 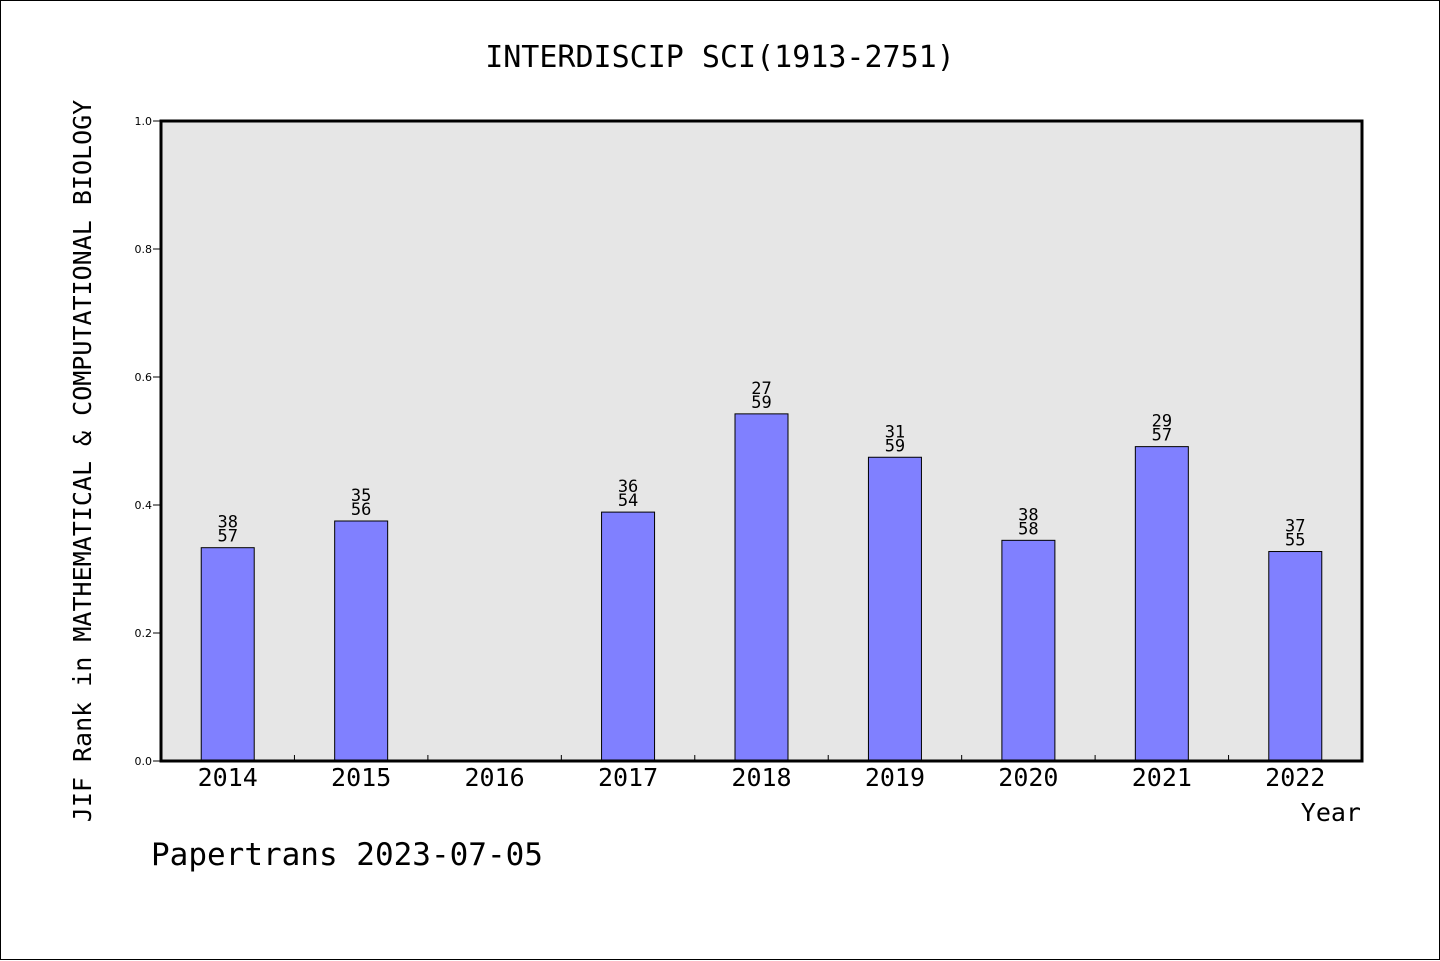 I want to click on data-label-total: 58, so click(x=1028, y=529).